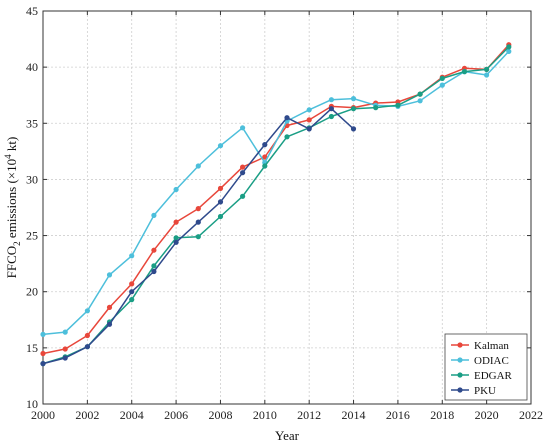 The height and width of the screenshot is (448, 550). I want to click on x-tick-label: 2002, so click(87, 415).